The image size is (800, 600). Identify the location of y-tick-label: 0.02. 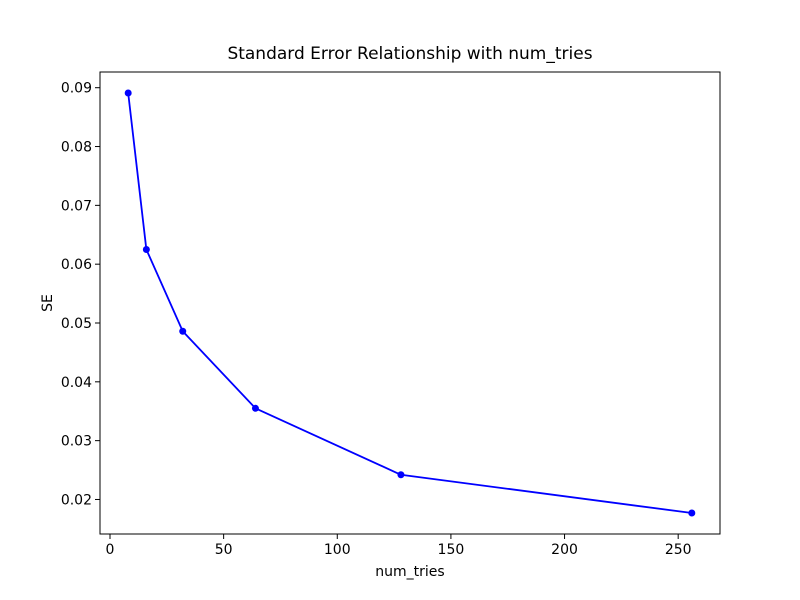
(76, 500).